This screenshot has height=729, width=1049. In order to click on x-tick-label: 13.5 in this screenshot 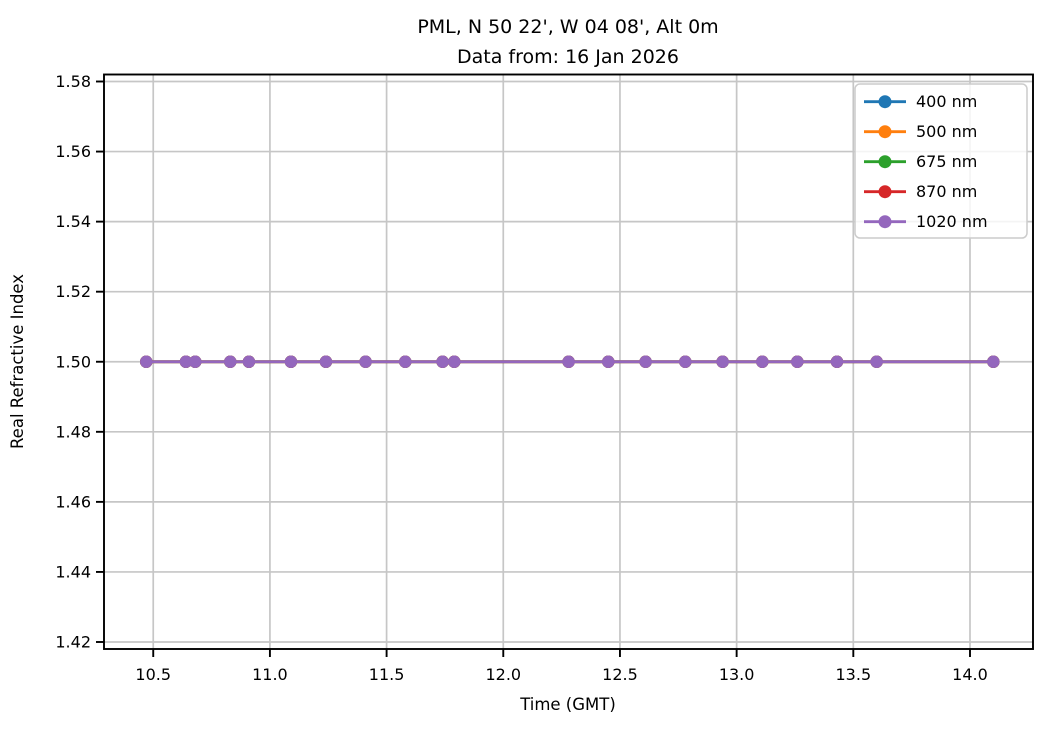, I will do `click(854, 674)`.